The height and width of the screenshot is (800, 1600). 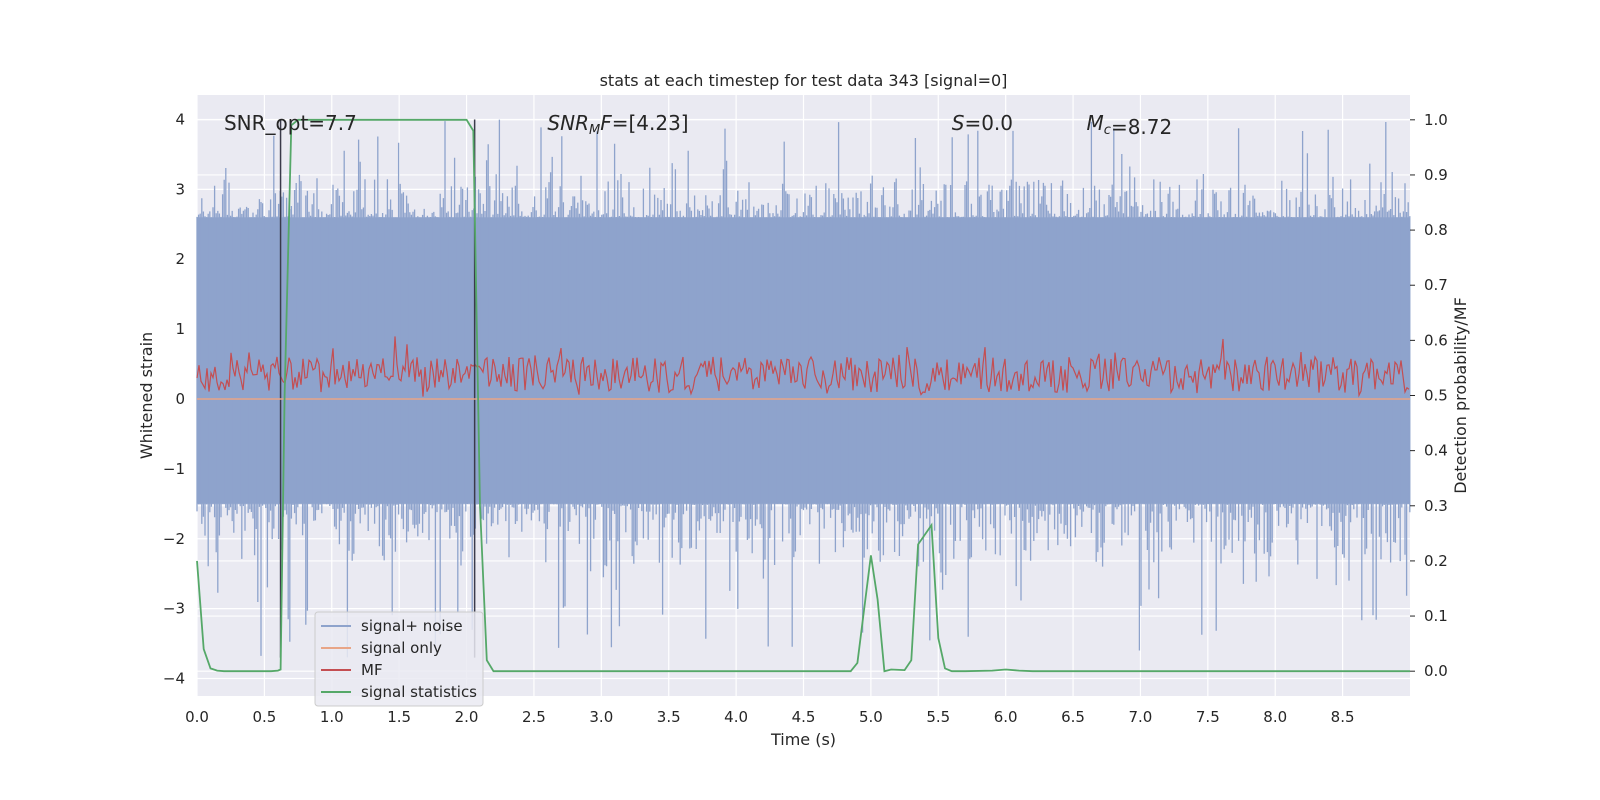 I want to click on y-tick-label: 1, so click(x=180, y=329).